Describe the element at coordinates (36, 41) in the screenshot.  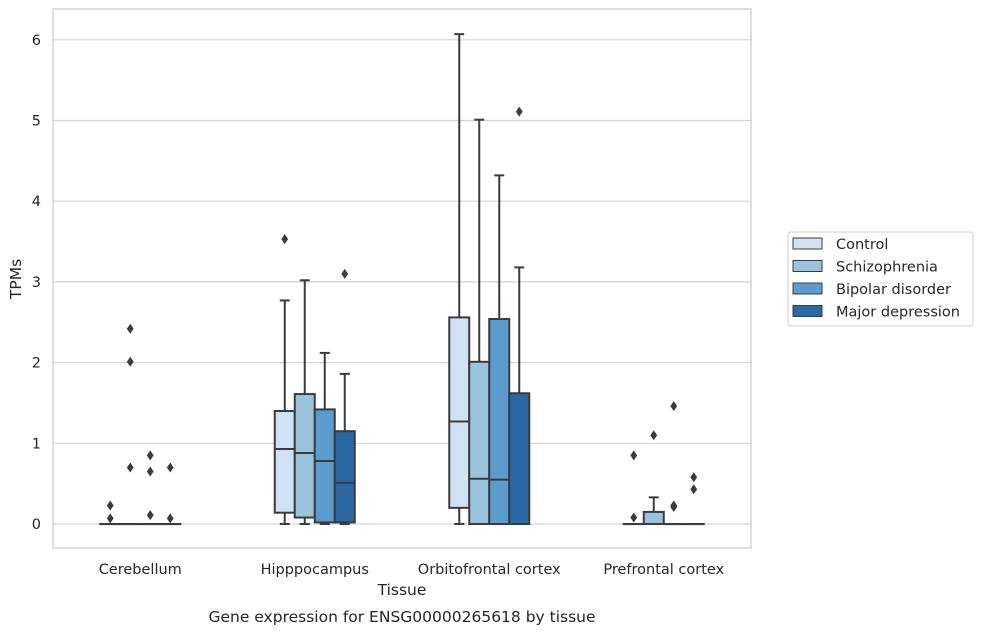
I see `y-tick-label: 6` at that location.